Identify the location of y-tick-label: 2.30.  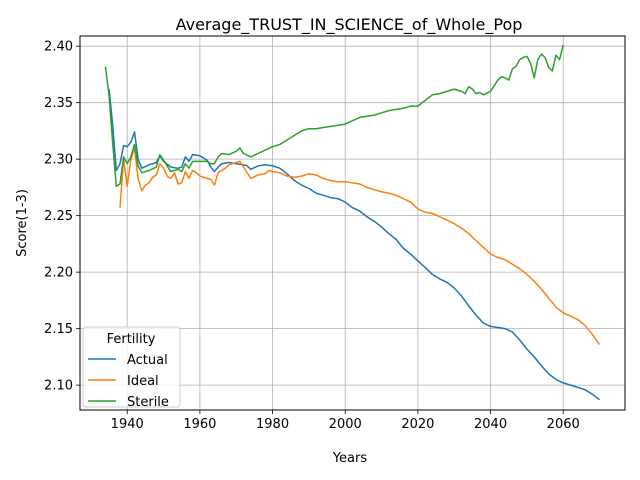
(58, 160).